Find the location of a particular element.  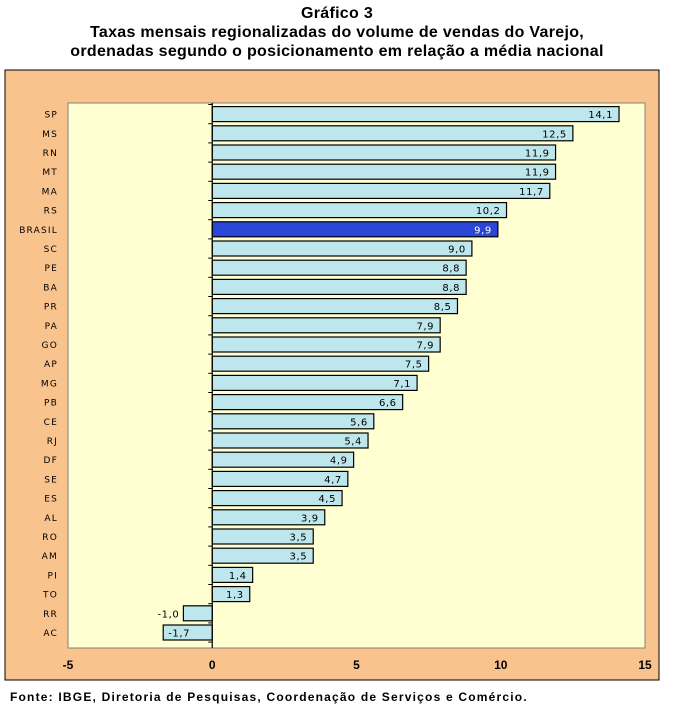

value-label-am: 3,5 is located at coordinates (299, 557).